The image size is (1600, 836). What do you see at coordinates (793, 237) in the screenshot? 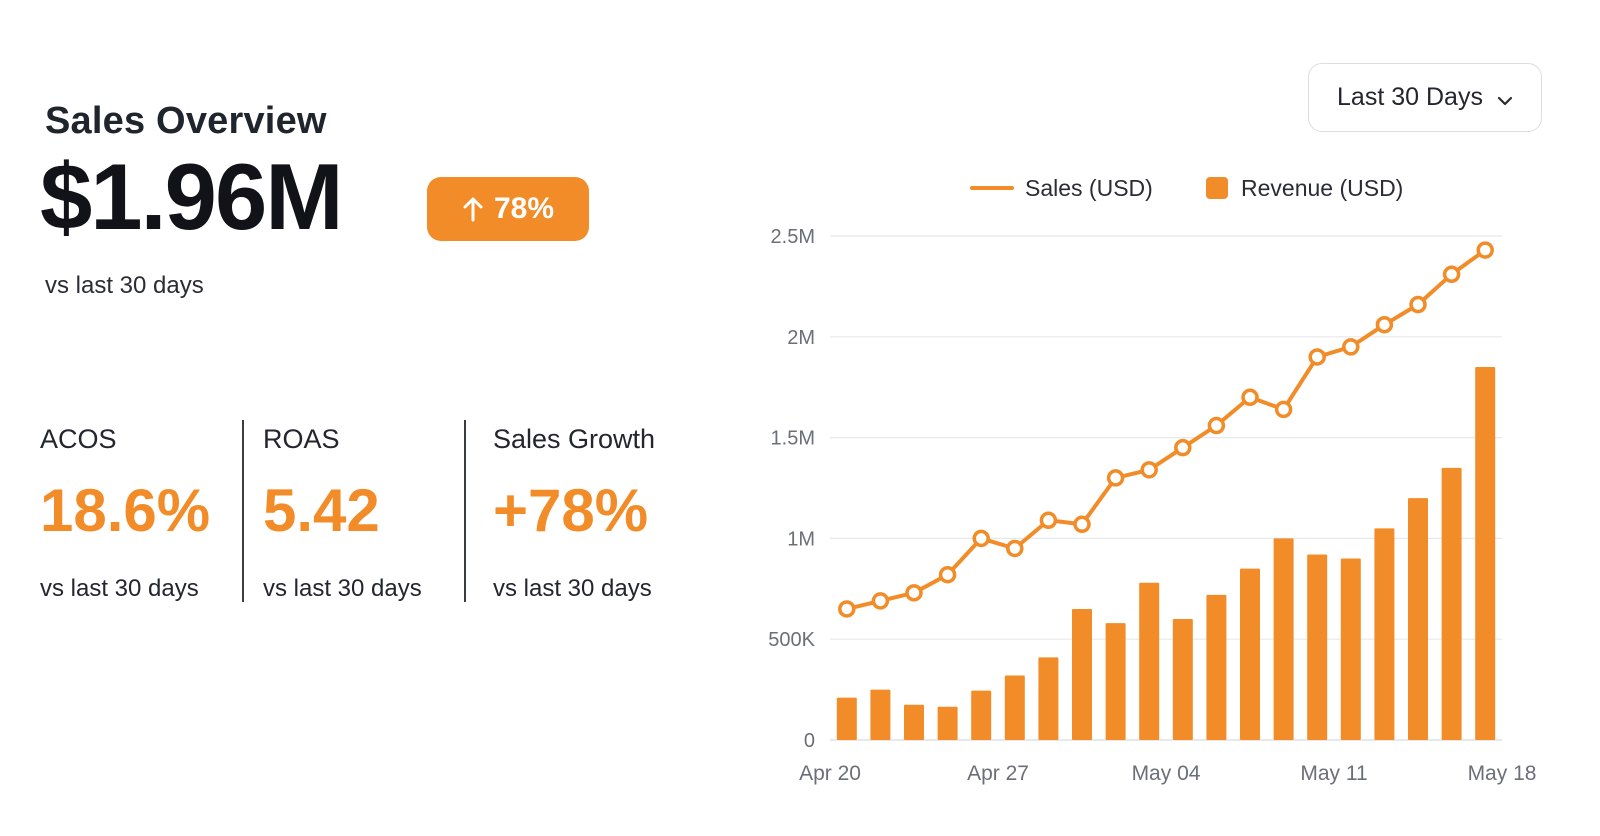
I see `y-tick-label: 2.5M` at bounding box center [793, 237].